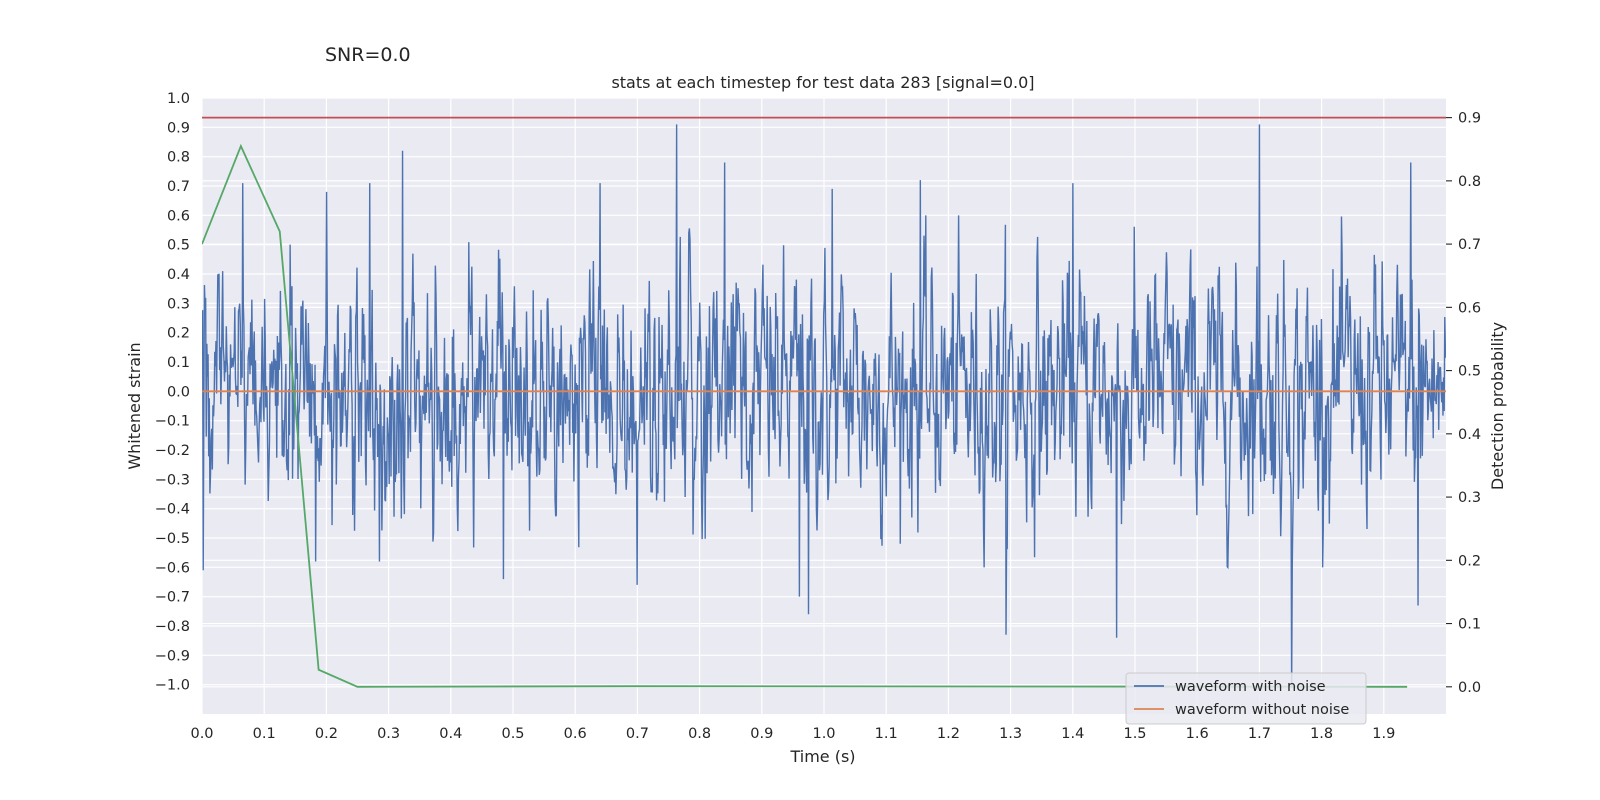 The width and height of the screenshot is (1600, 800). I want to click on y-tick-label: 0.0, so click(178, 392).